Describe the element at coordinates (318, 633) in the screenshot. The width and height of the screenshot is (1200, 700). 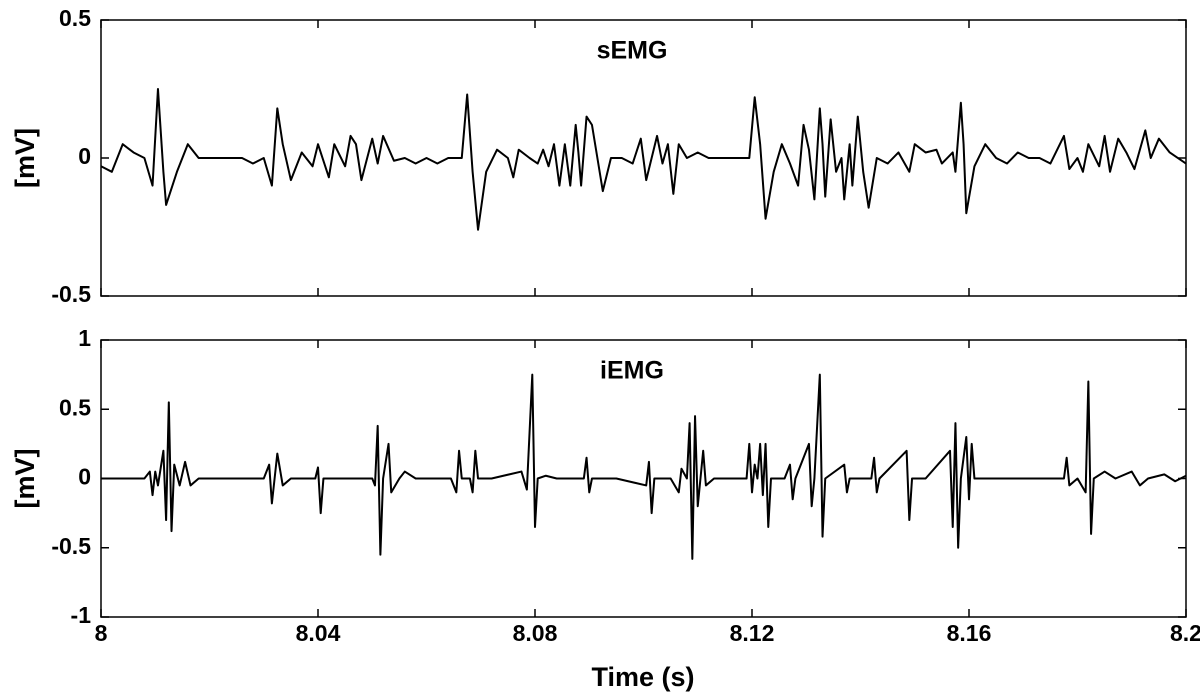
I see `x-tick-label: 8.04` at that location.